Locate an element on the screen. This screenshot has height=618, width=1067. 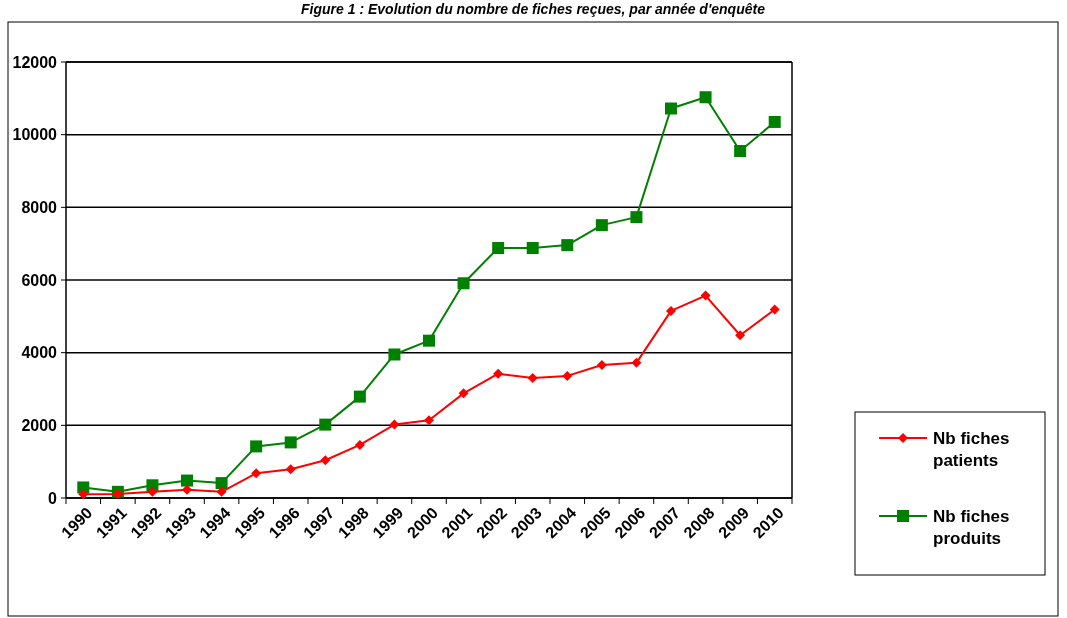
legend-label: Nb fiches patients is located at coordinates (971, 450).